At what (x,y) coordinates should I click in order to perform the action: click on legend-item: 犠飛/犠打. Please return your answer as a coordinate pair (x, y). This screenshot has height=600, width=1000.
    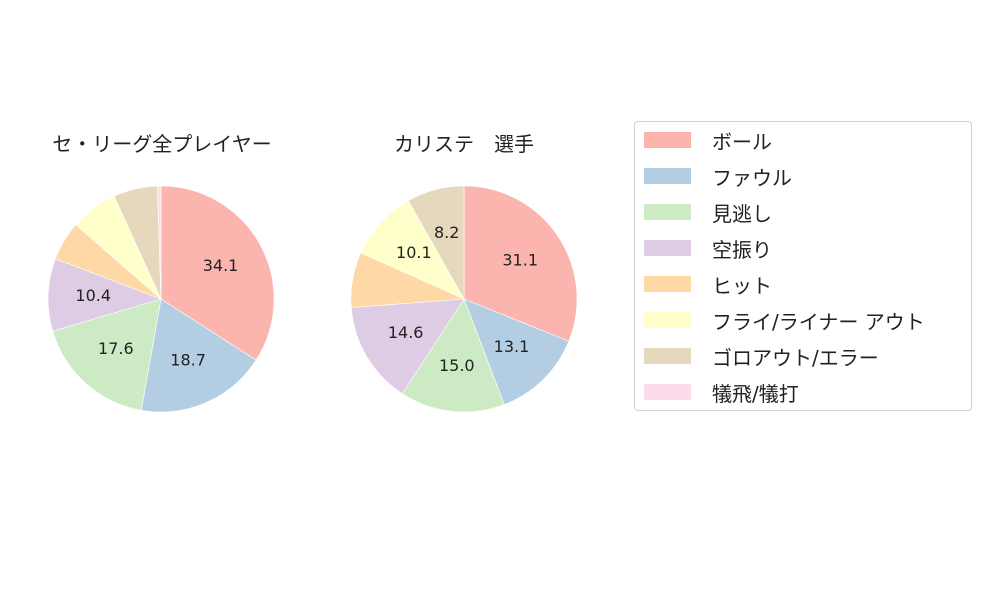
    Looking at the image, I should click on (721, 393).